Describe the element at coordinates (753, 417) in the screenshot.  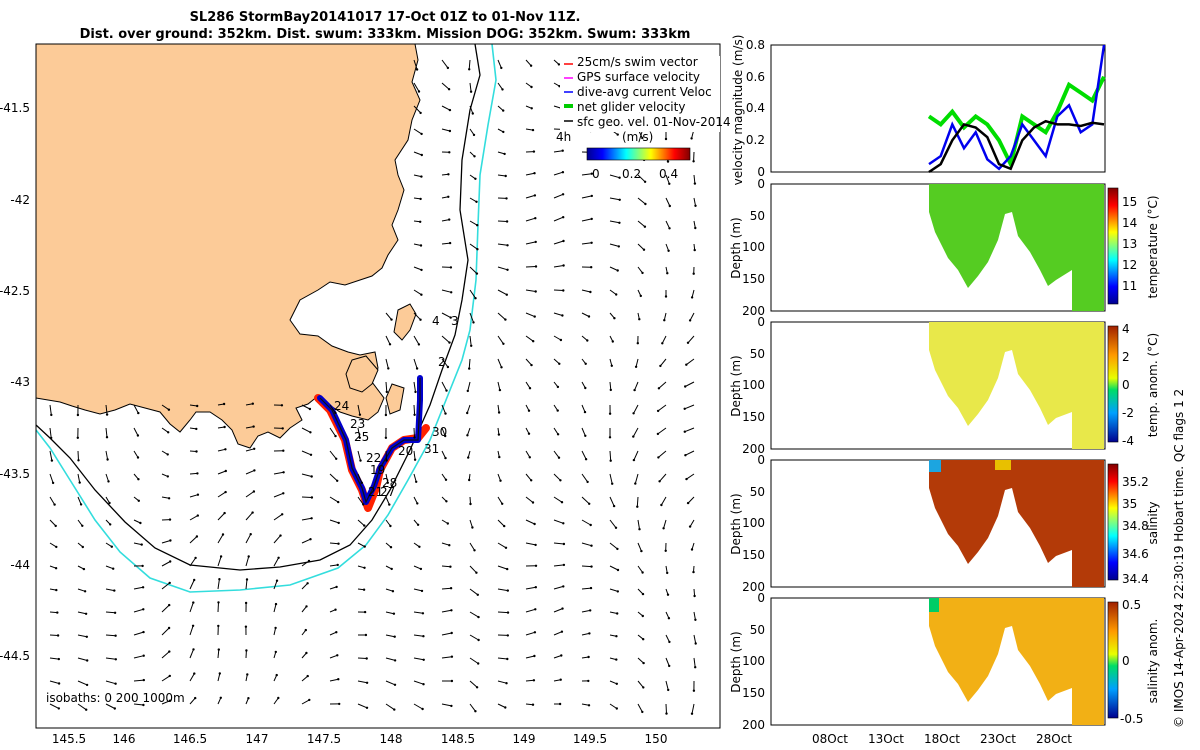
I see `depth-tick: 150` at that location.